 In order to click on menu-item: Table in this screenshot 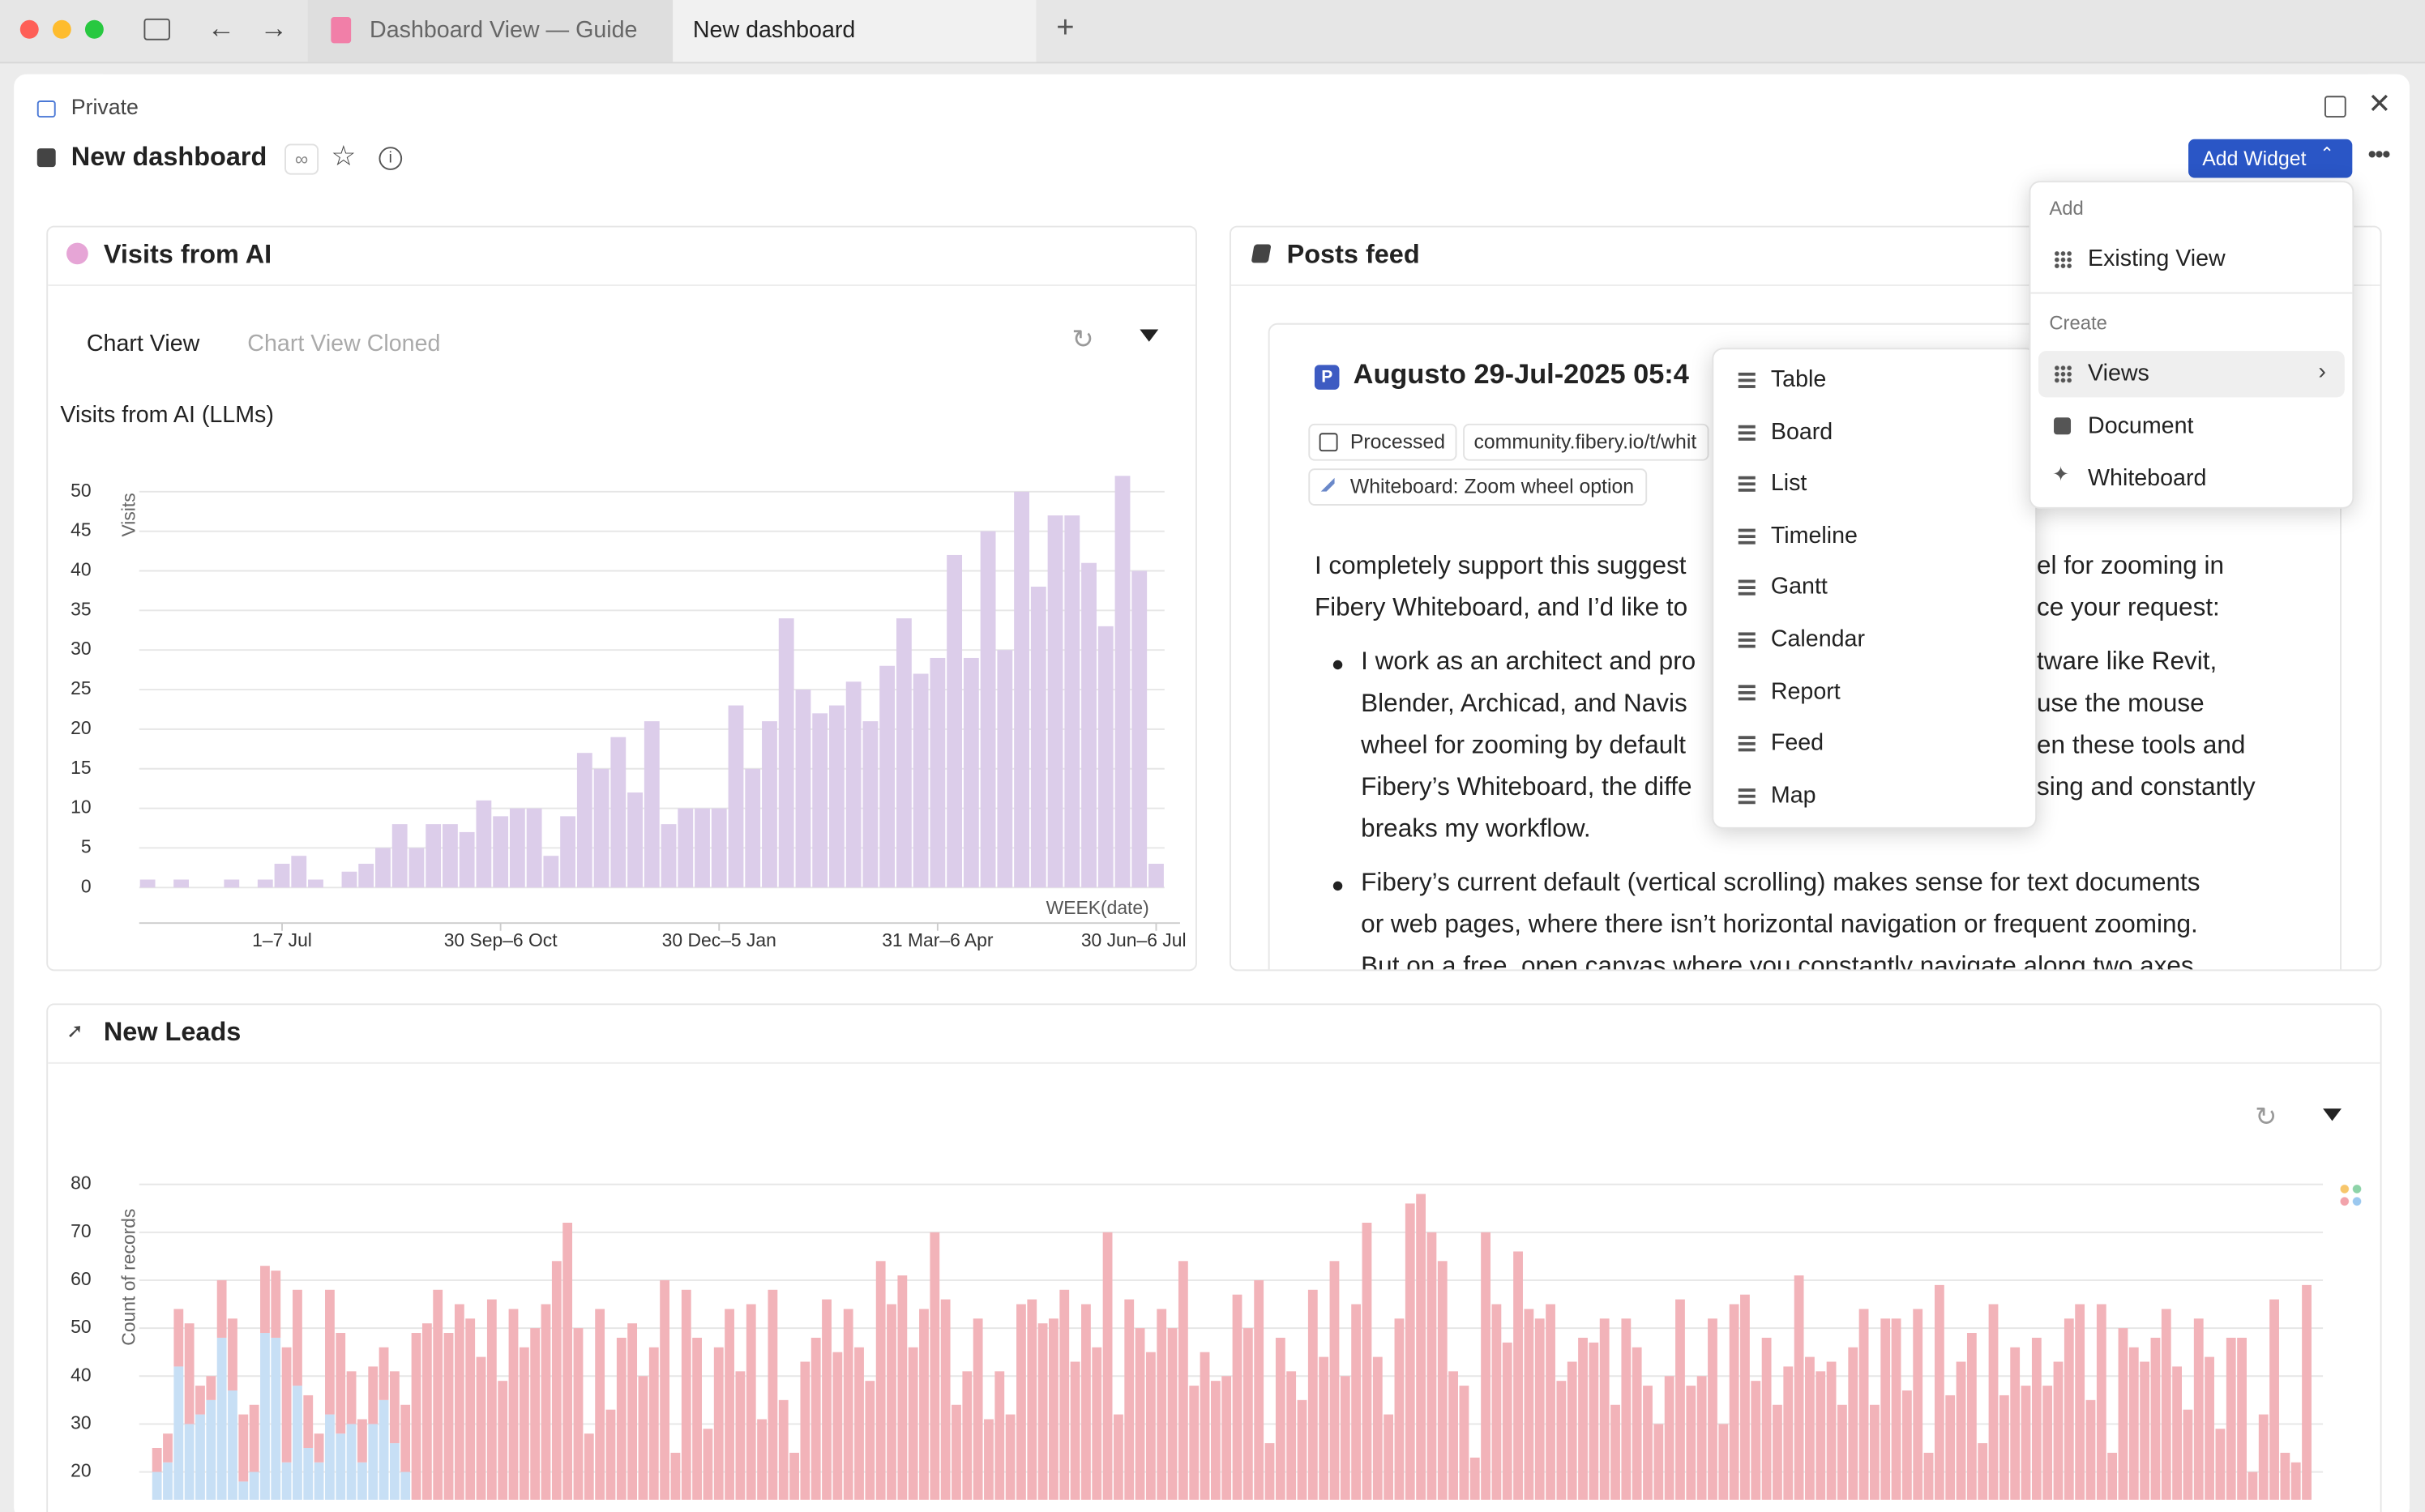, I will do `click(1798, 379)`.